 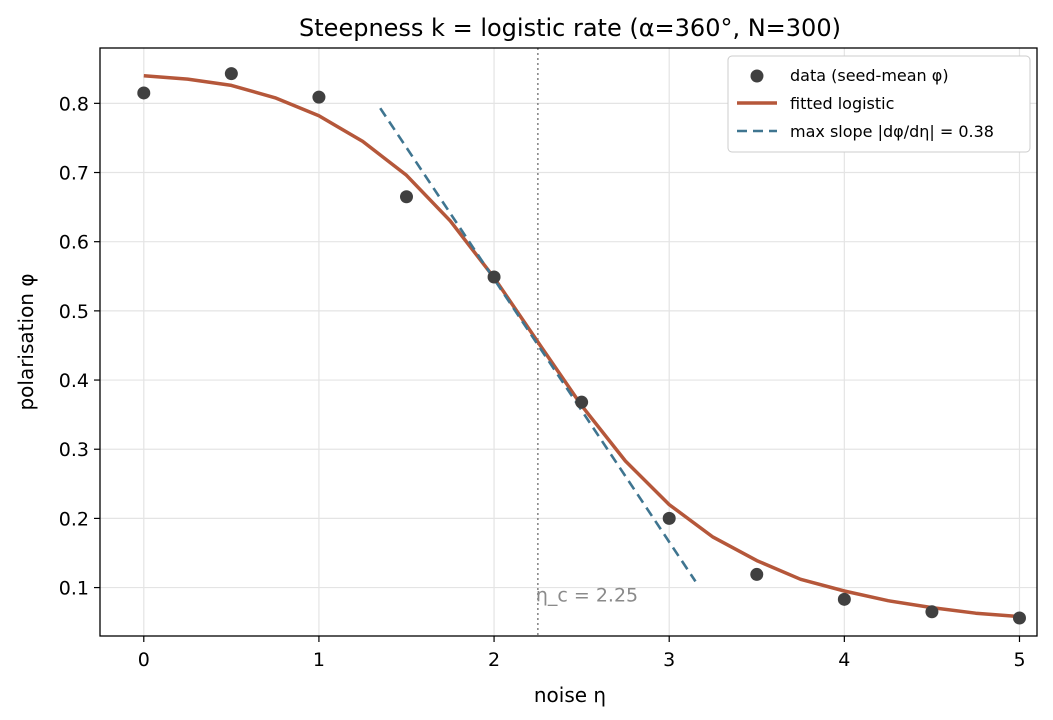 What do you see at coordinates (26, 341) in the screenshot?
I see `y-axis-label: polarisation φ` at bounding box center [26, 341].